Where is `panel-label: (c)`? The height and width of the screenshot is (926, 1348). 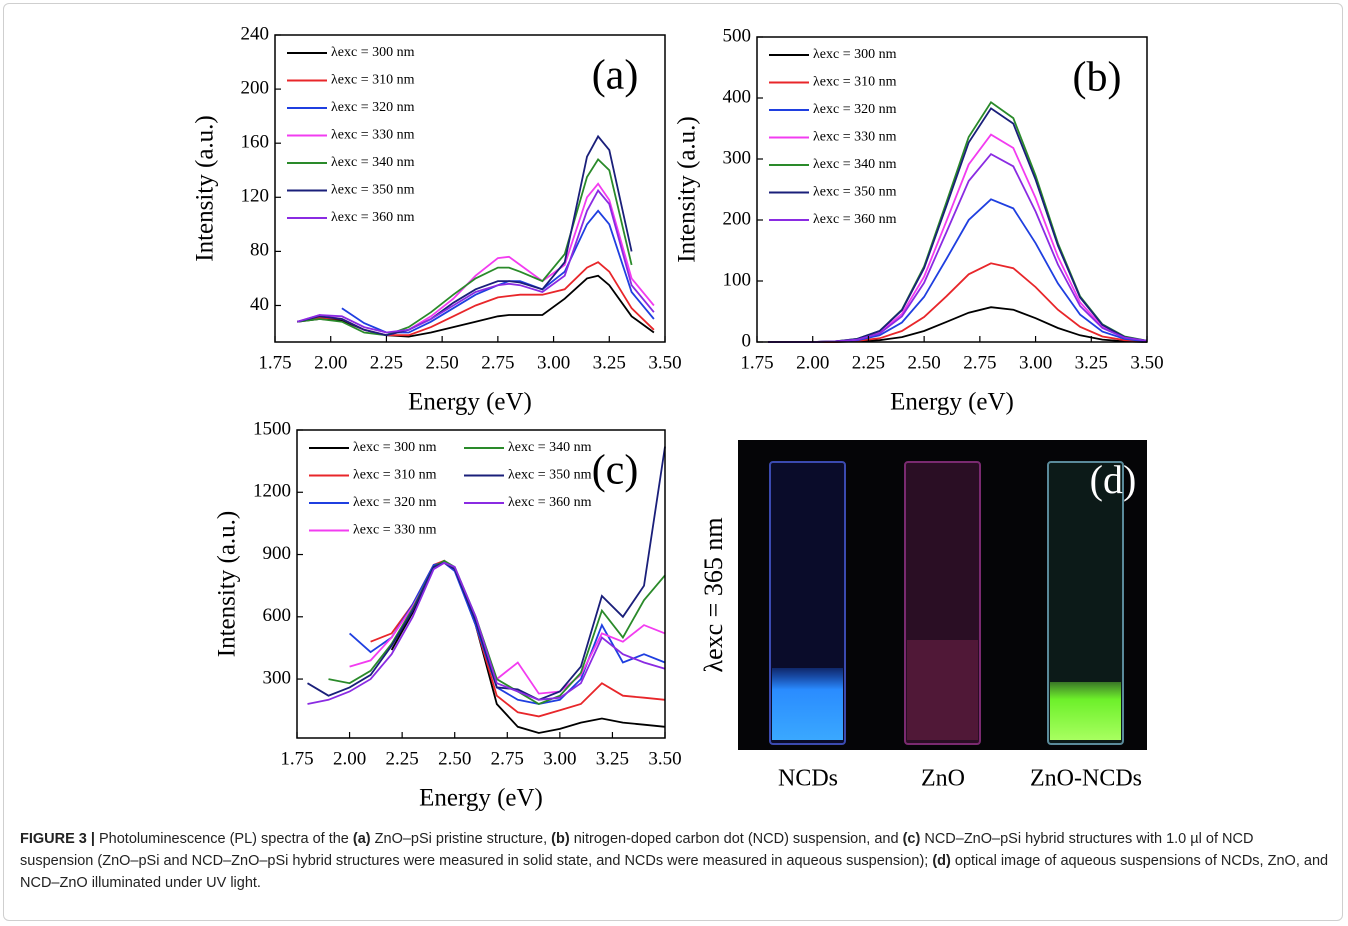
panel-label: (c) is located at coordinates (615, 471).